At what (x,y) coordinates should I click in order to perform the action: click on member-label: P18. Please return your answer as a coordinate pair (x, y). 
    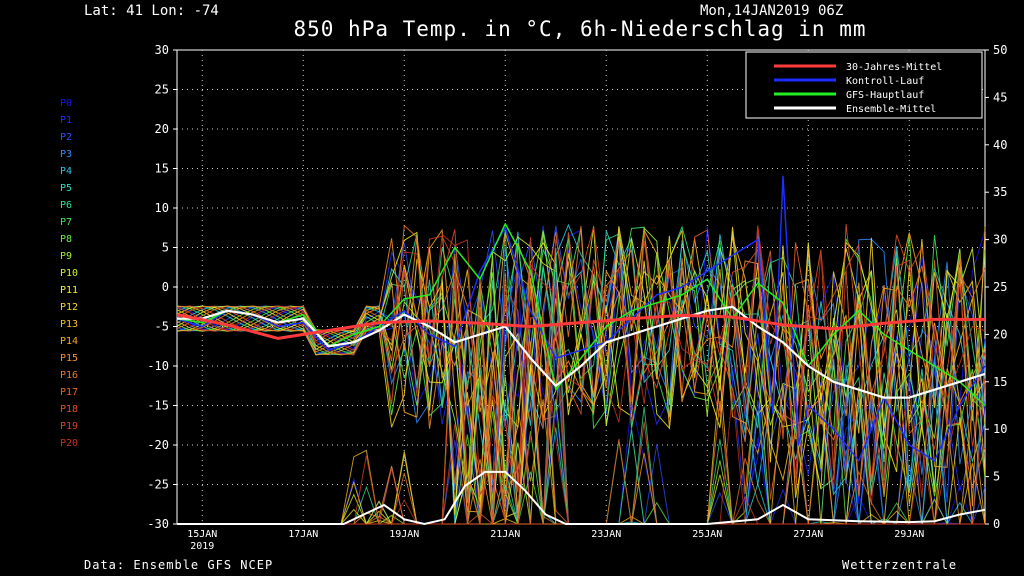
    Looking at the image, I should click on (69, 409).